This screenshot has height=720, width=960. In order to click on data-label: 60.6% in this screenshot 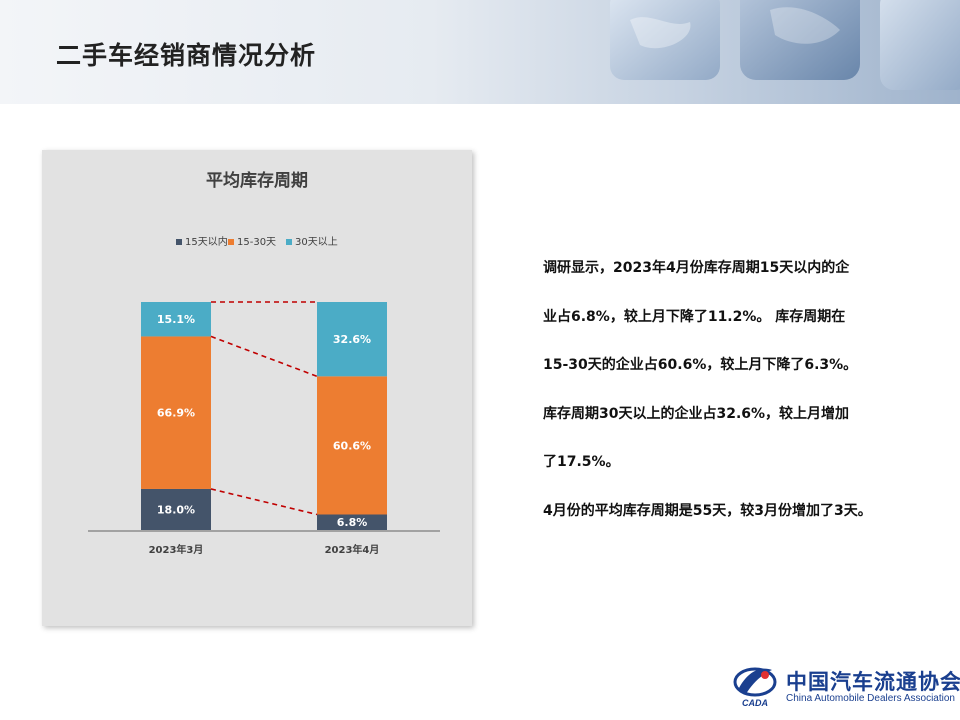, I will do `click(352, 445)`.